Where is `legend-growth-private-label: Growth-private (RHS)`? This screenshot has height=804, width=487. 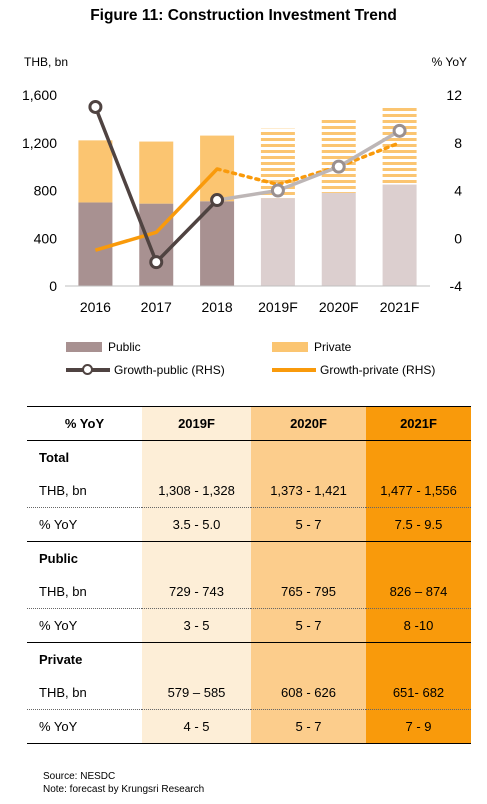 legend-growth-private-label: Growth-private (RHS) is located at coordinates (378, 370).